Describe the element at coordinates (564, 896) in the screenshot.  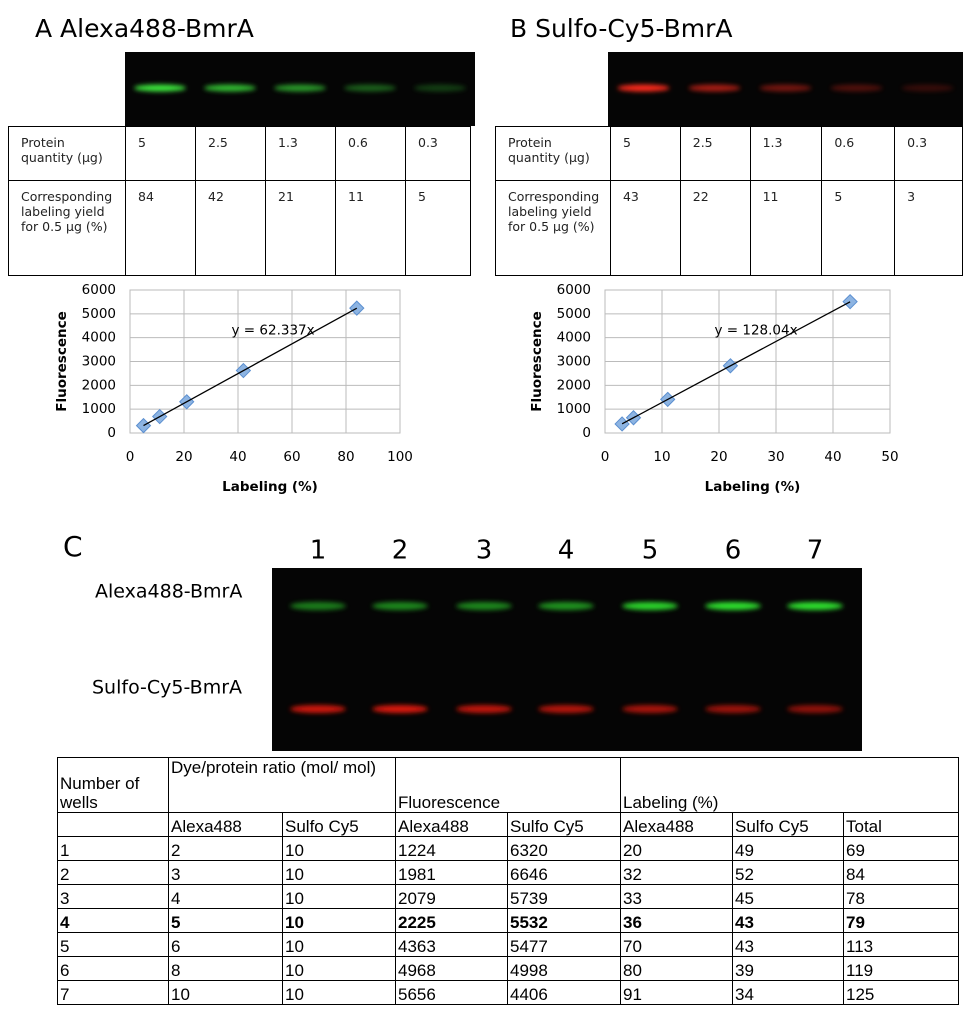
I see `table-cell: 5739` at that location.